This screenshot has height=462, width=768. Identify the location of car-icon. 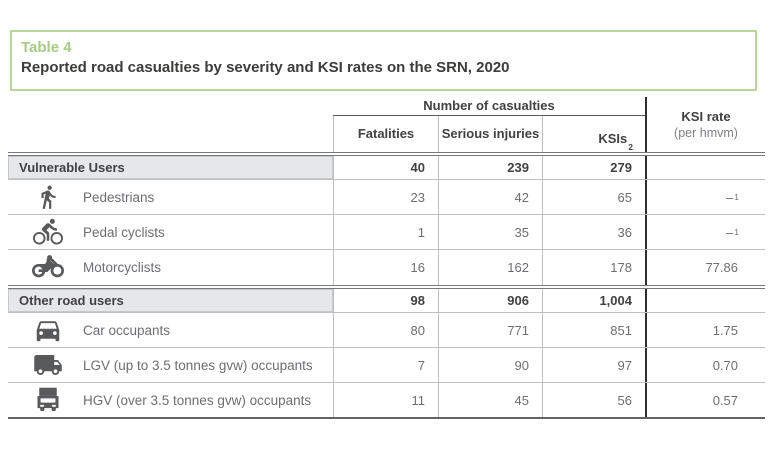
(48, 330).